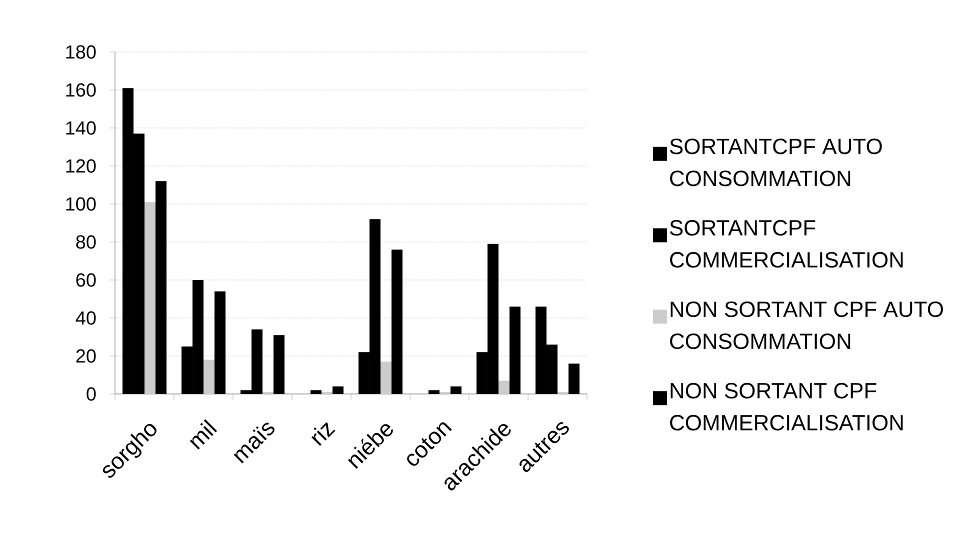 The height and width of the screenshot is (544, 964). Describe the element at coordinates (86, 318) in the screenshot. I see `y-tick-label: 40` at that location.